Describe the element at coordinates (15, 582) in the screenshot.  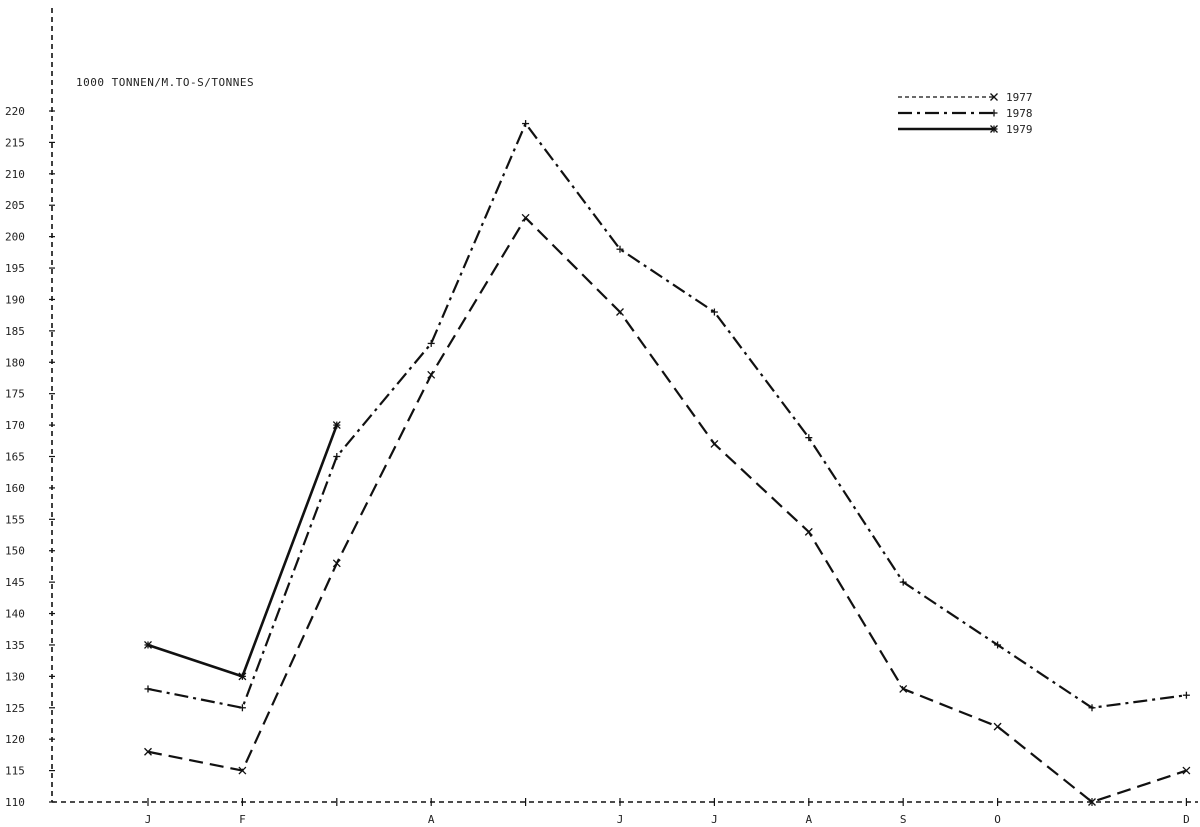
I see `y-tick-label: 145` at that location.